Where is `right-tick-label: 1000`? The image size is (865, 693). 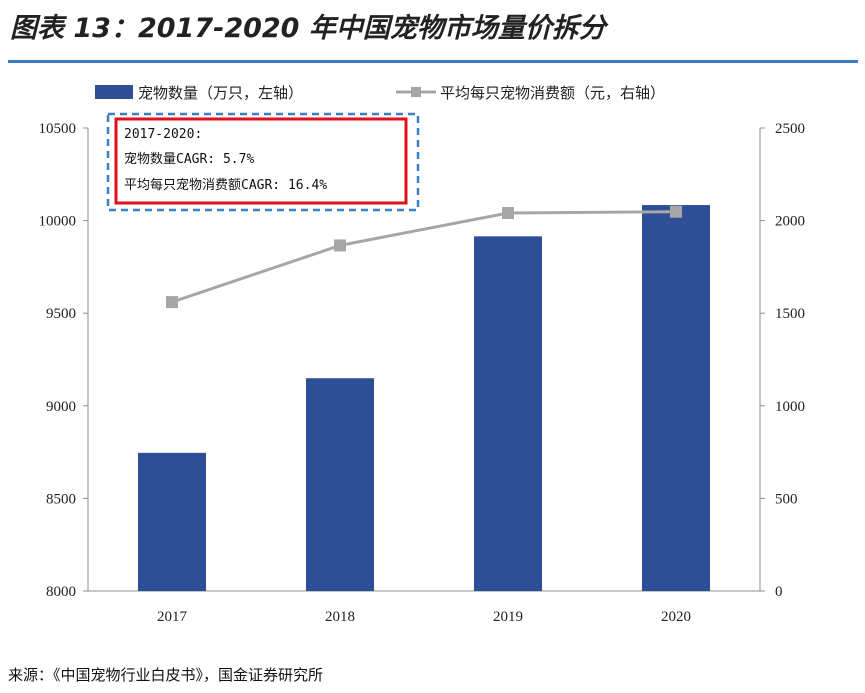 right-tick-label: 1000 is located at coordinates (790, 407).